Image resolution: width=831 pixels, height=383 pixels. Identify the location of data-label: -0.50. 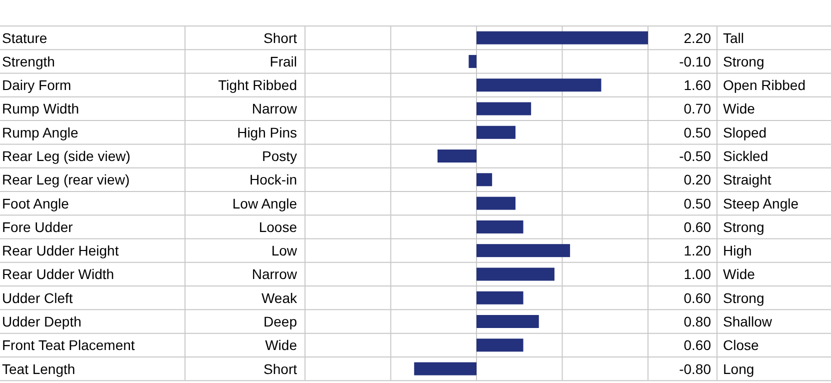
(695, 156).